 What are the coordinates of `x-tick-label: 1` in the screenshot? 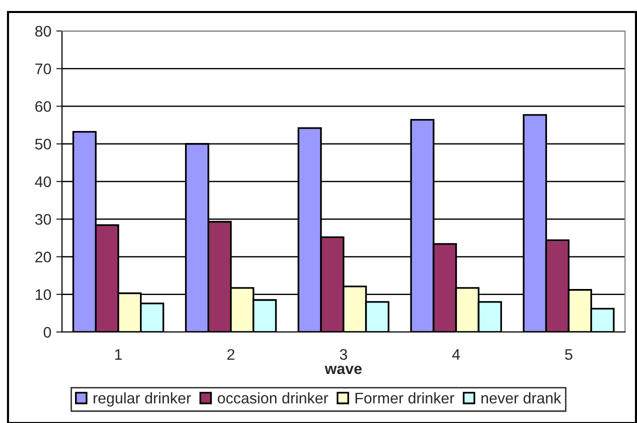 It's located at (118, 354).